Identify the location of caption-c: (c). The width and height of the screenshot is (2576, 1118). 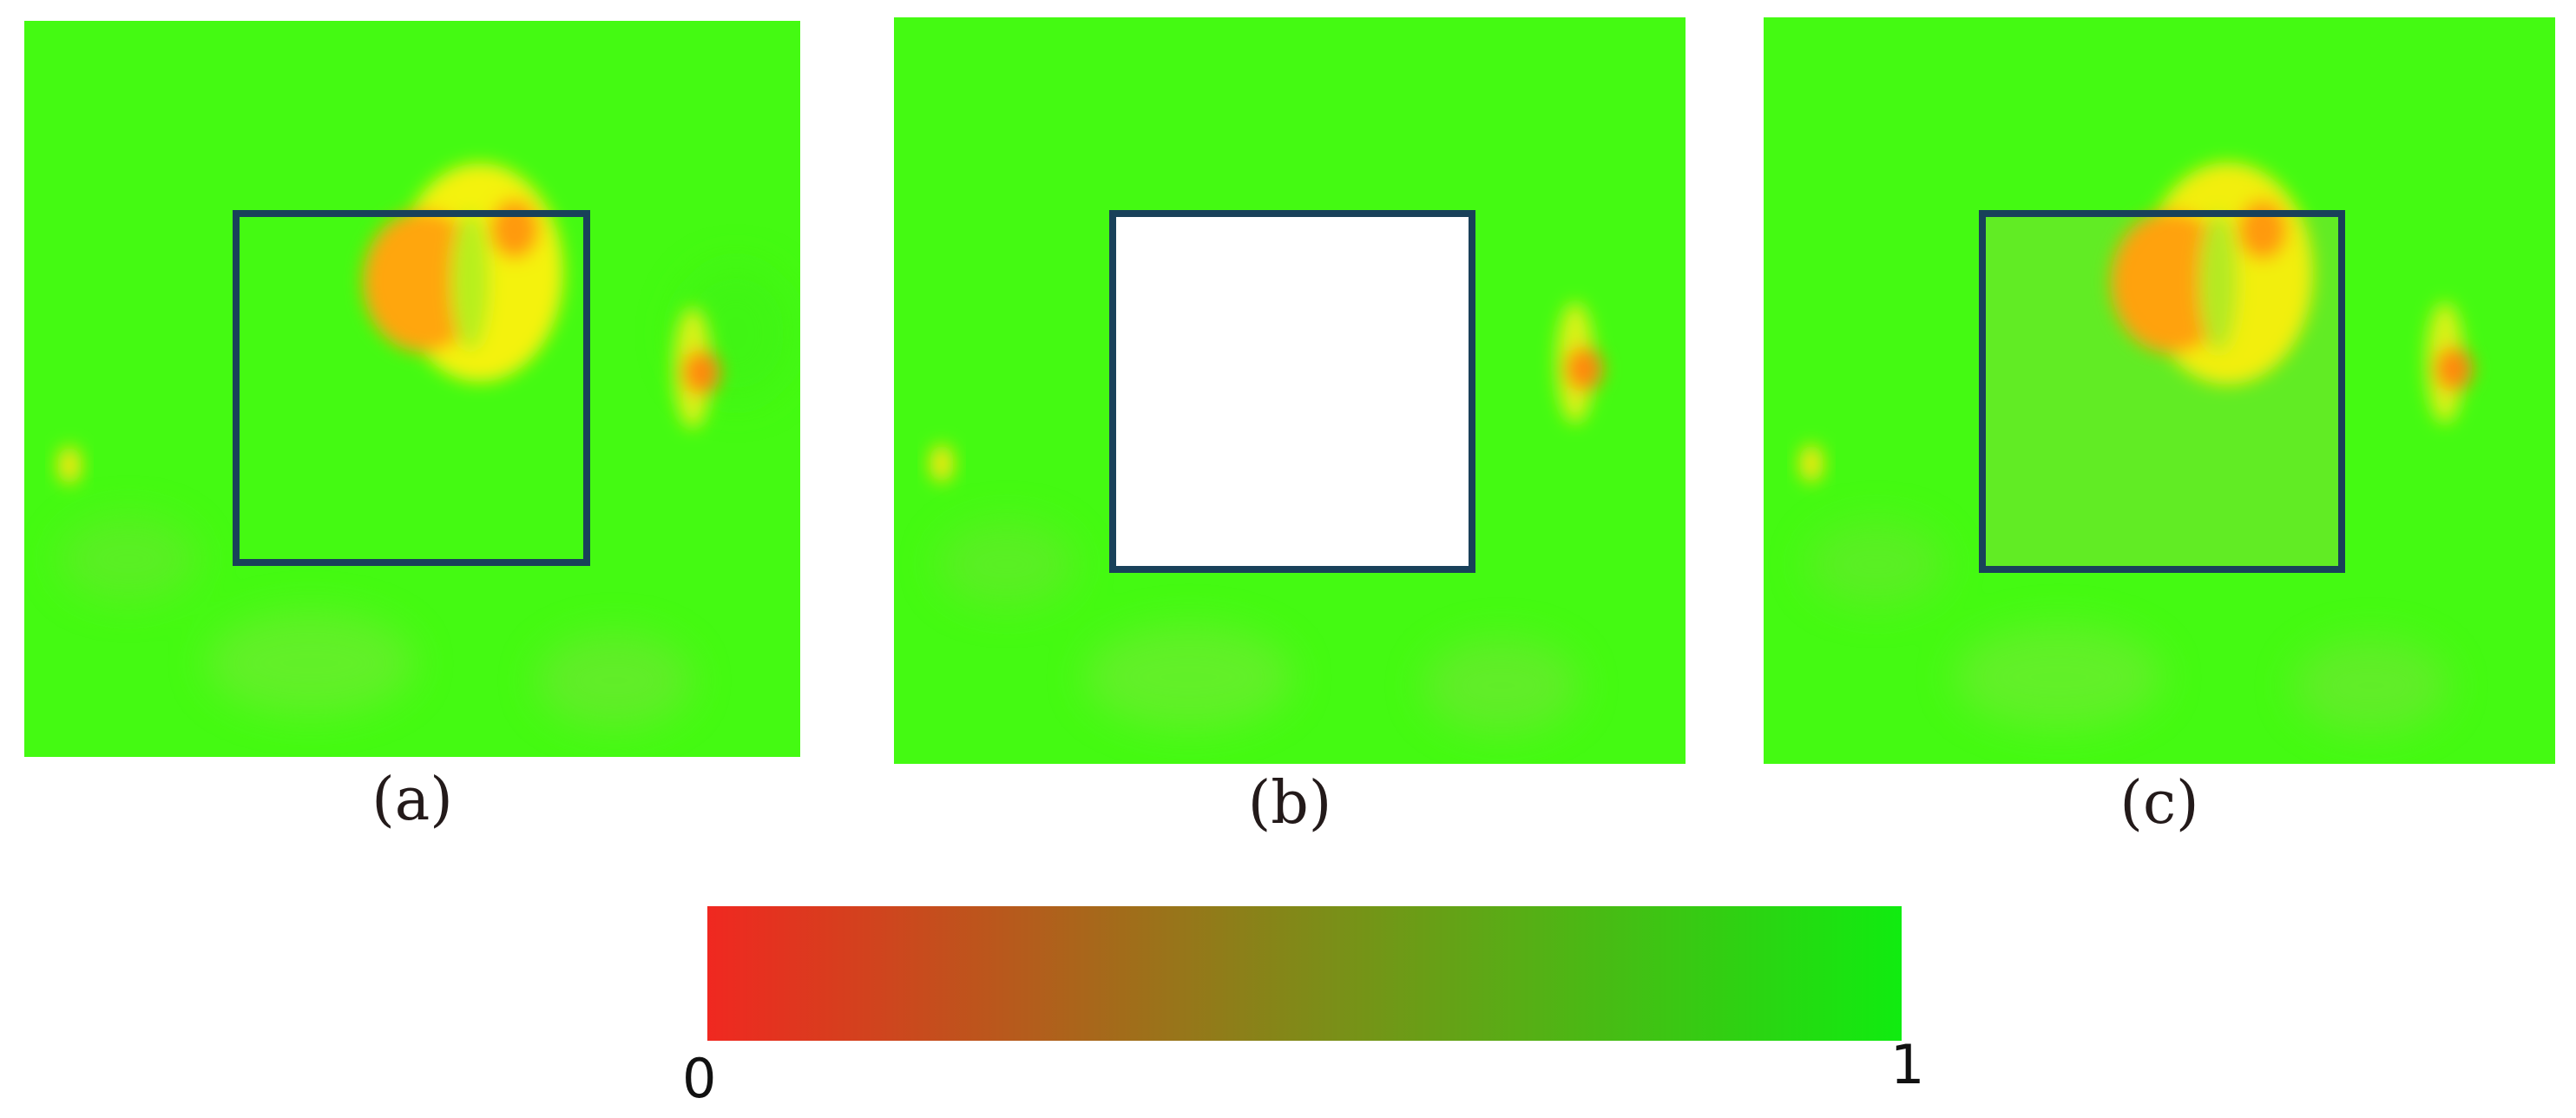
(2159, 803).